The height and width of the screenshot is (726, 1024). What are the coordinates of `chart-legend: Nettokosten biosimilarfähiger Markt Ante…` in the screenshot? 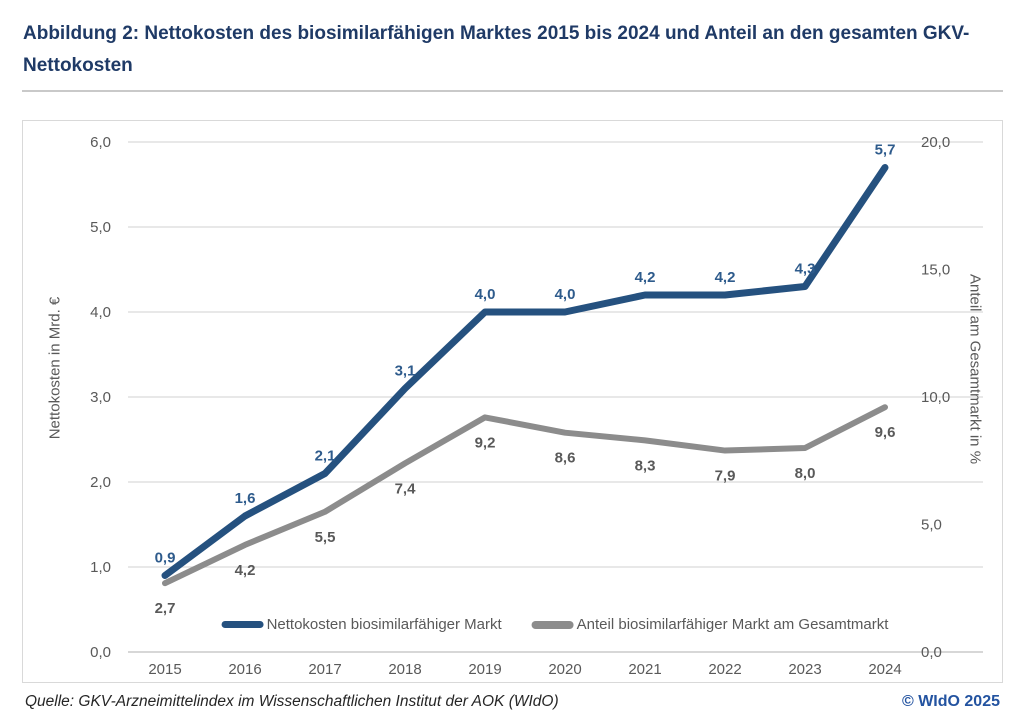 It's located at (555, 624).